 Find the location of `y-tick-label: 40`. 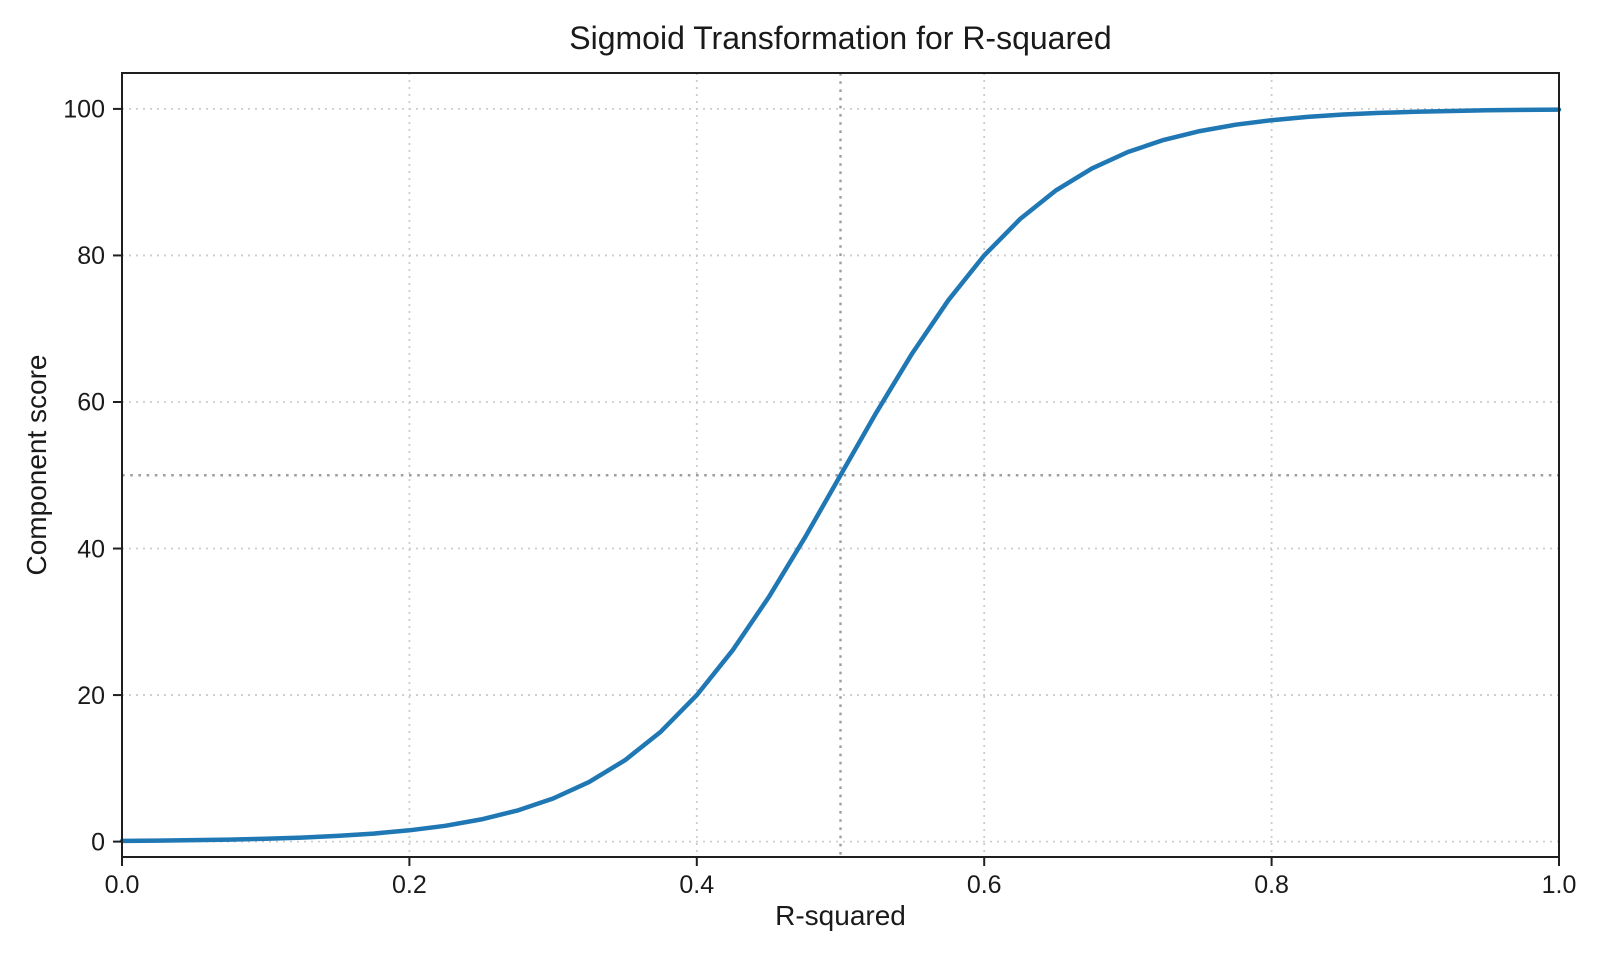

y-tick-label: 40 is located at coordinates (91, 549).